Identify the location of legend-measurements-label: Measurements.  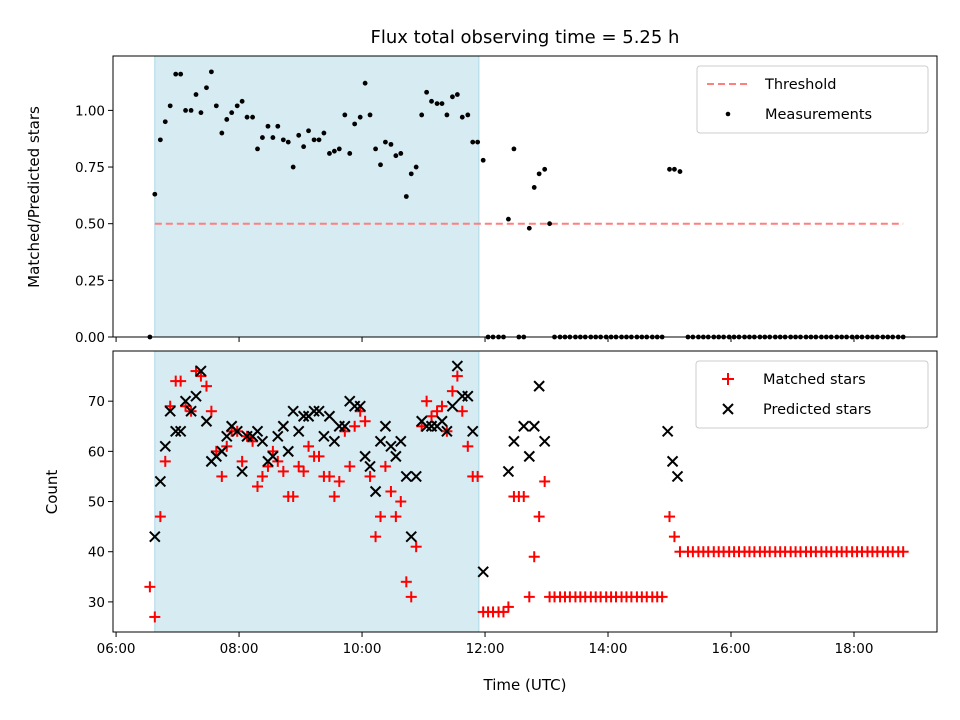
(818, 115).